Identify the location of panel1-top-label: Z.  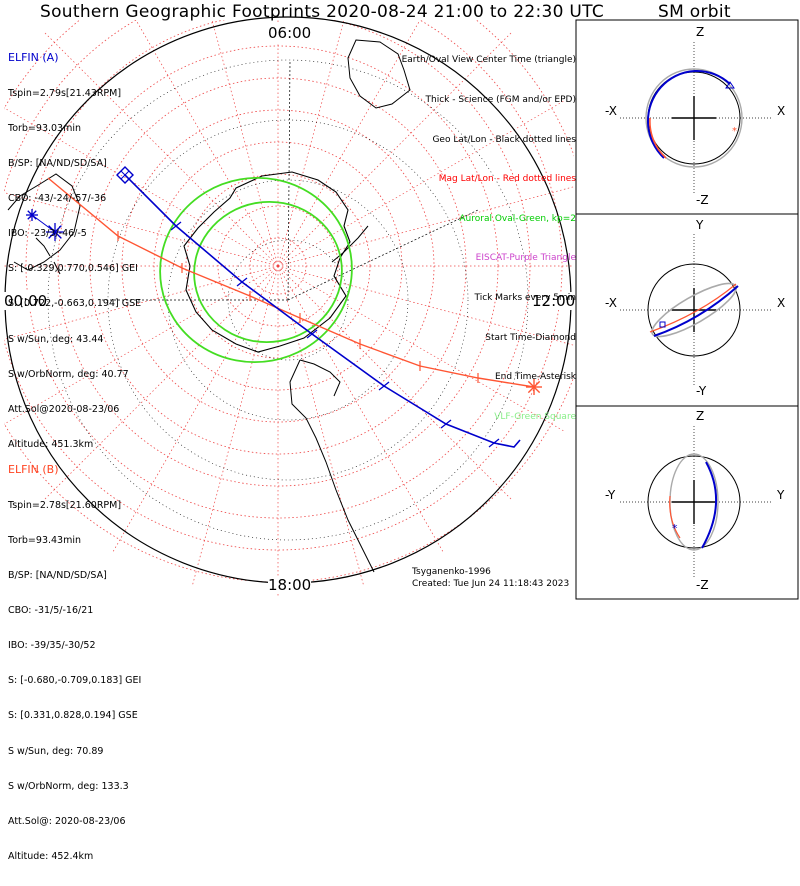
(700, 32).